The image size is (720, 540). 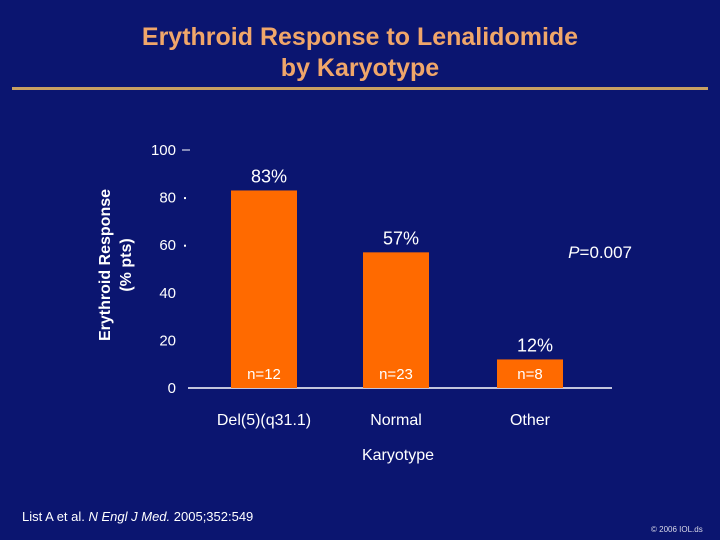 I want to click on x-category-label: Other, so click(x=530, y=420).